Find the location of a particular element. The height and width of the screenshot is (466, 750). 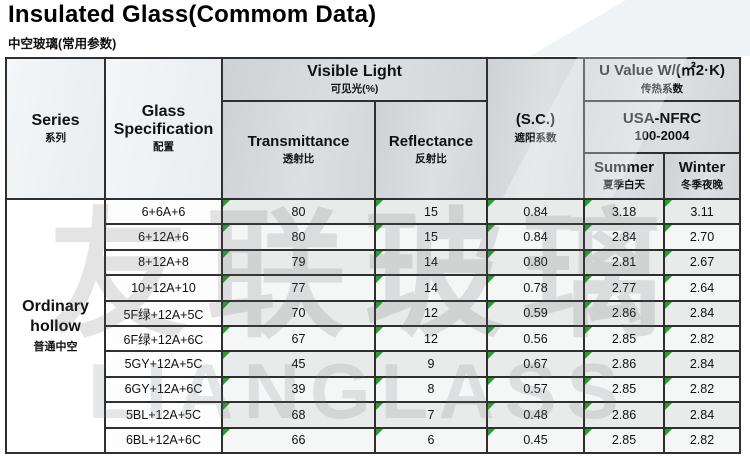

table-row: 5F绿+12A+5C 70 12 0.59 2.86 2.84 is located at coordinates (374, 313).